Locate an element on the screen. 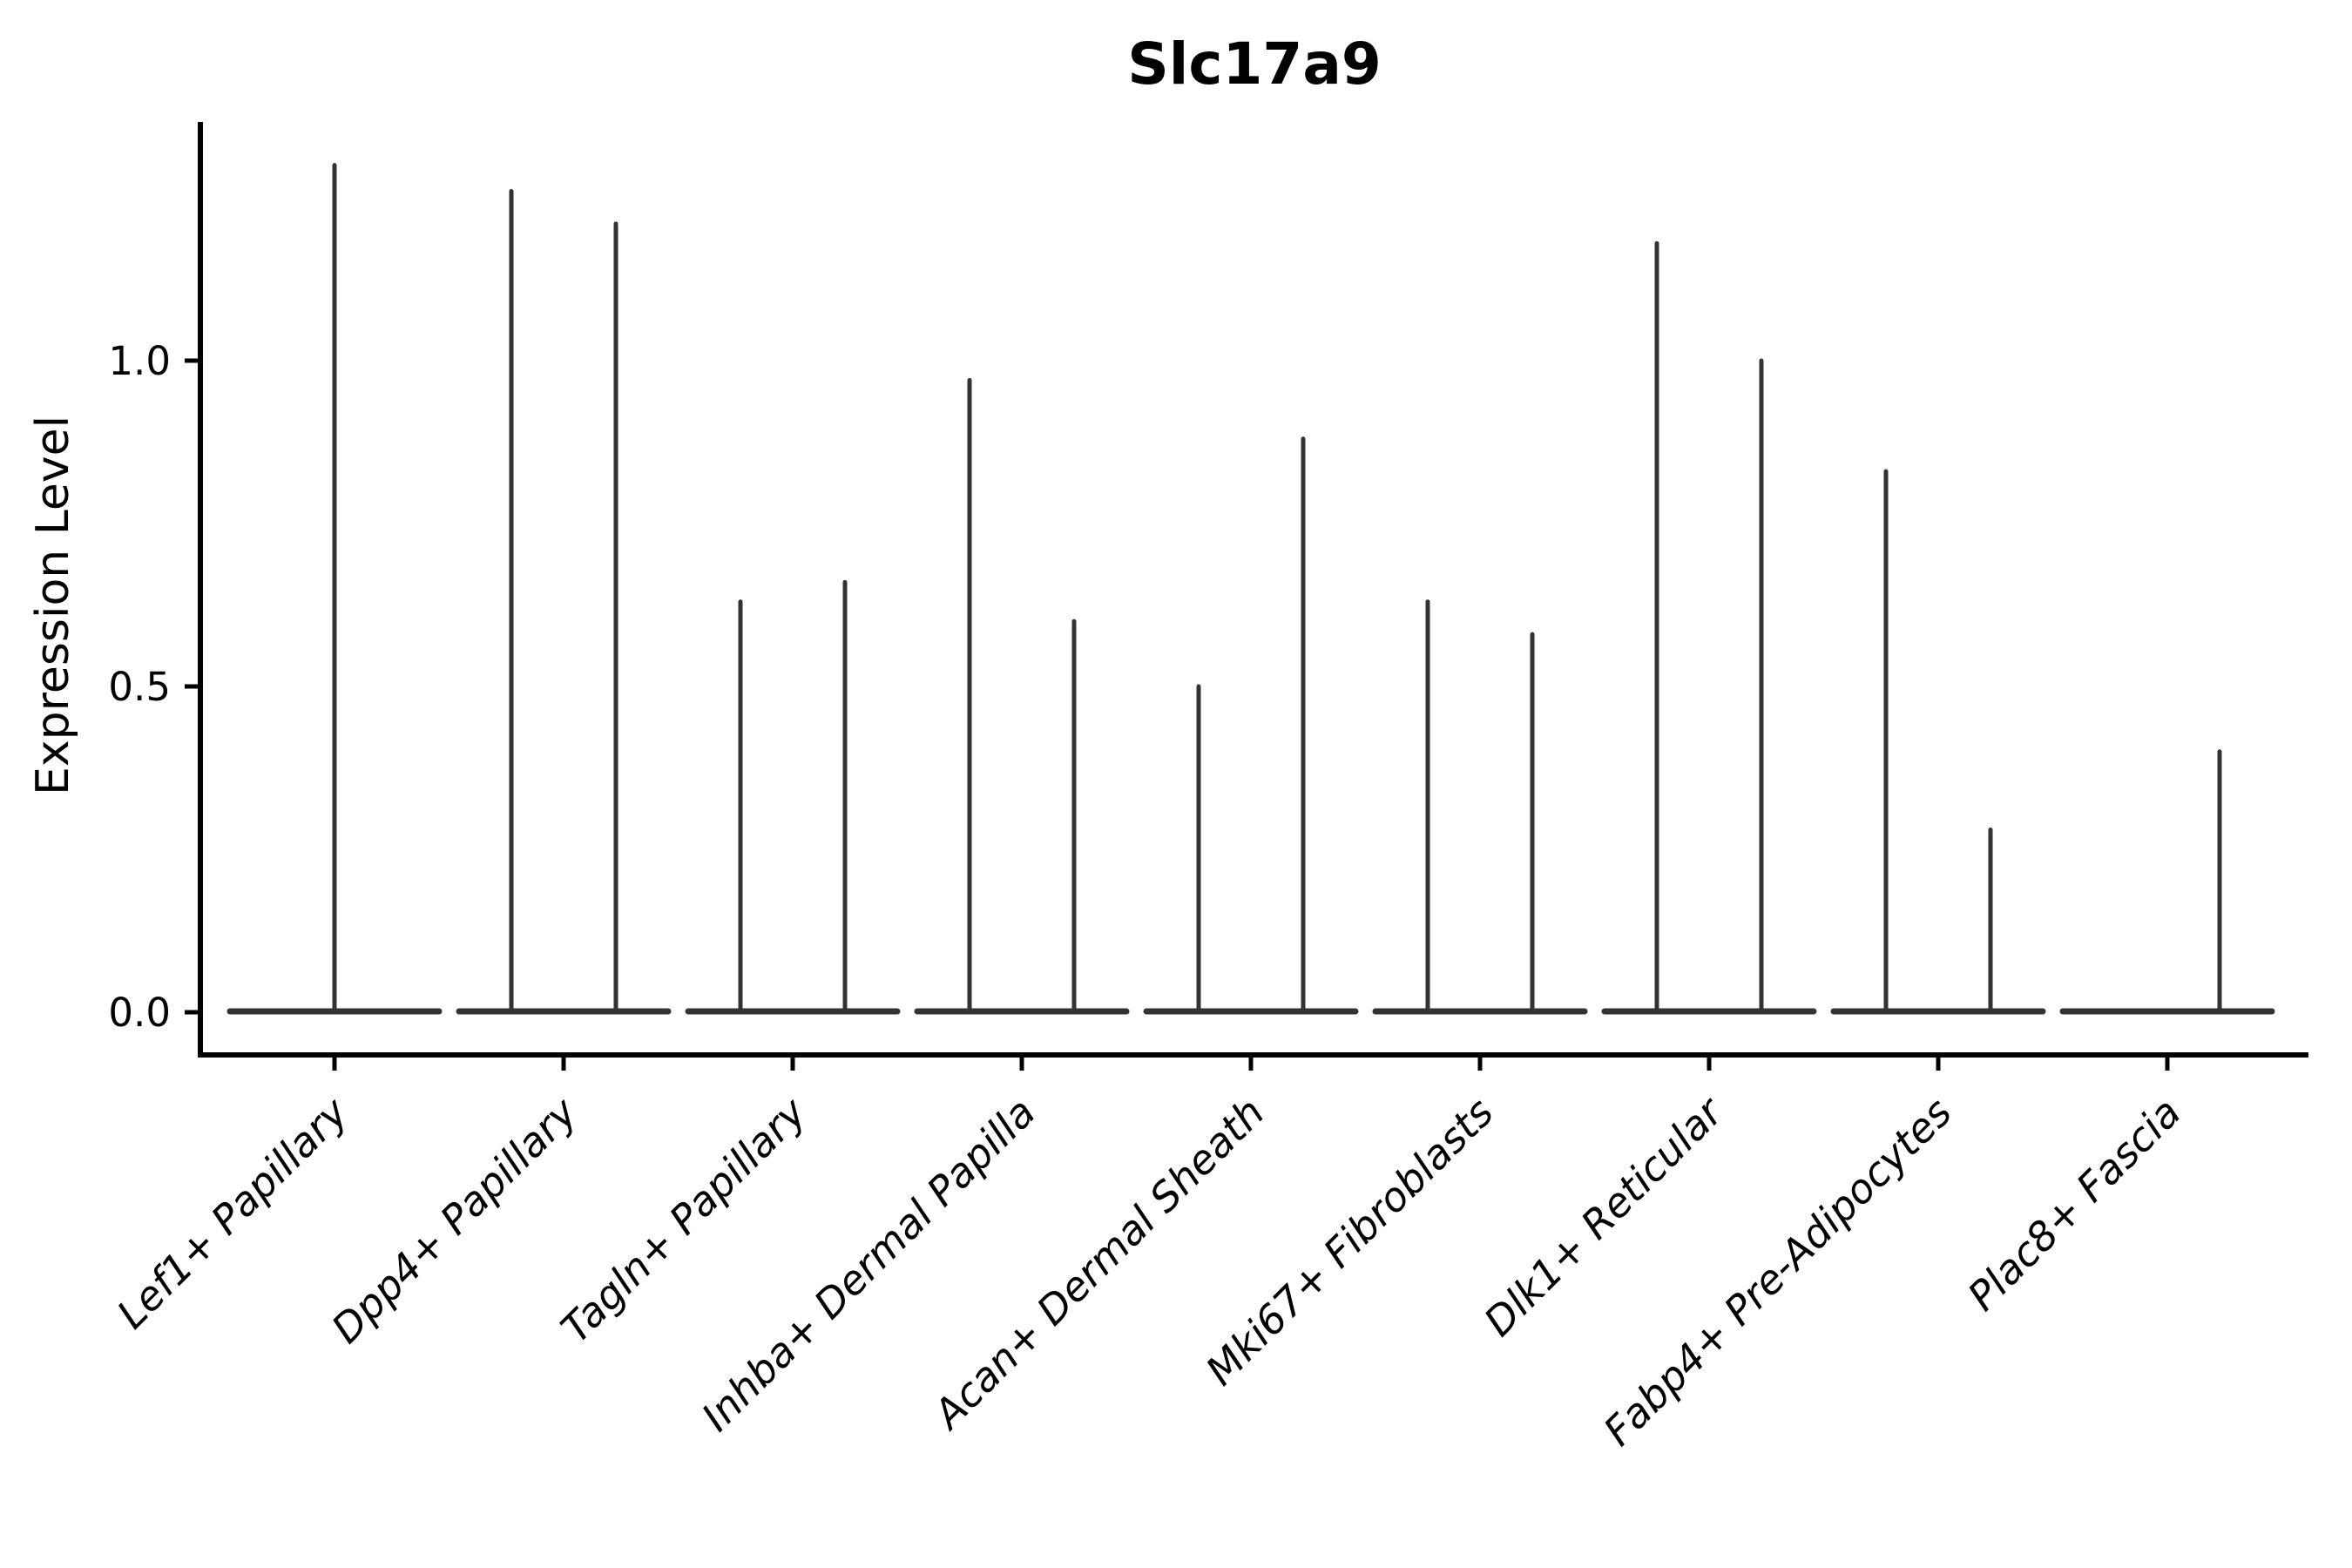  x-tick-label: Tagln+ Papillary is located at coordinates (683, 1220).